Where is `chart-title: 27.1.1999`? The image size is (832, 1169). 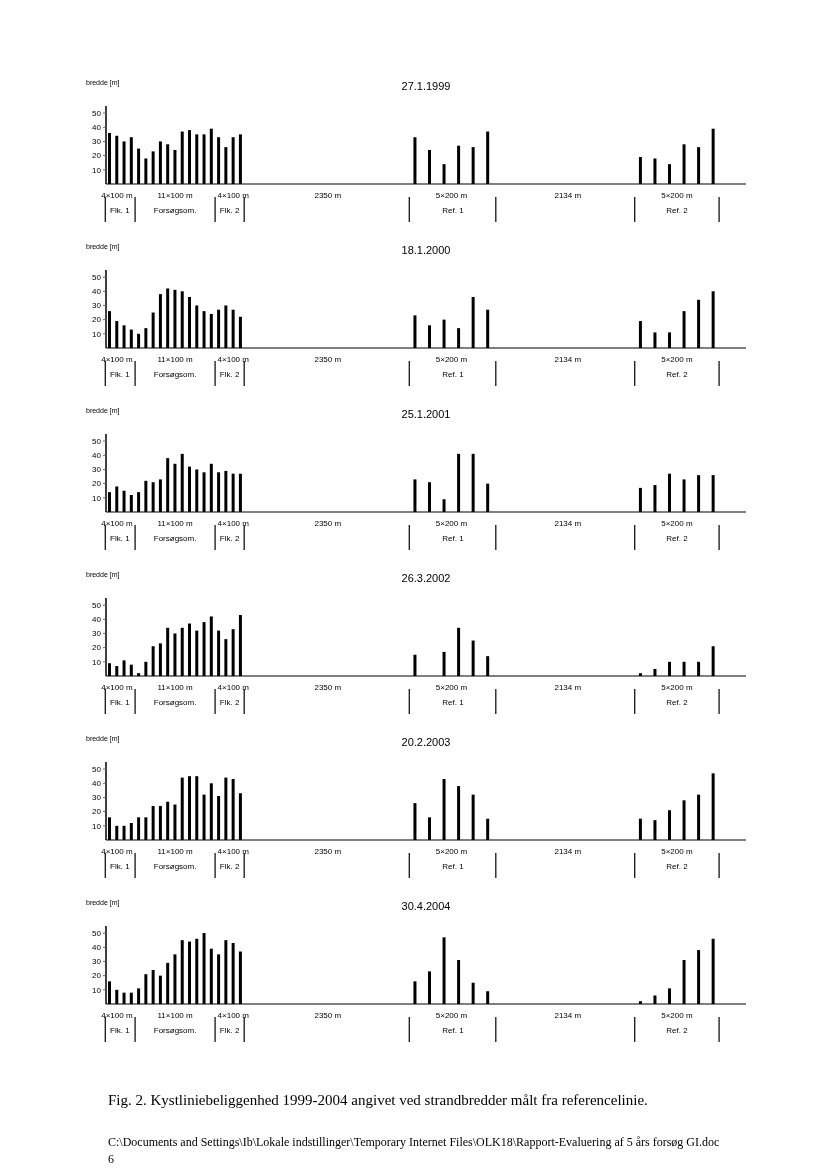 chart-title: 27.1.1999 is located at coordinates (426, 86).